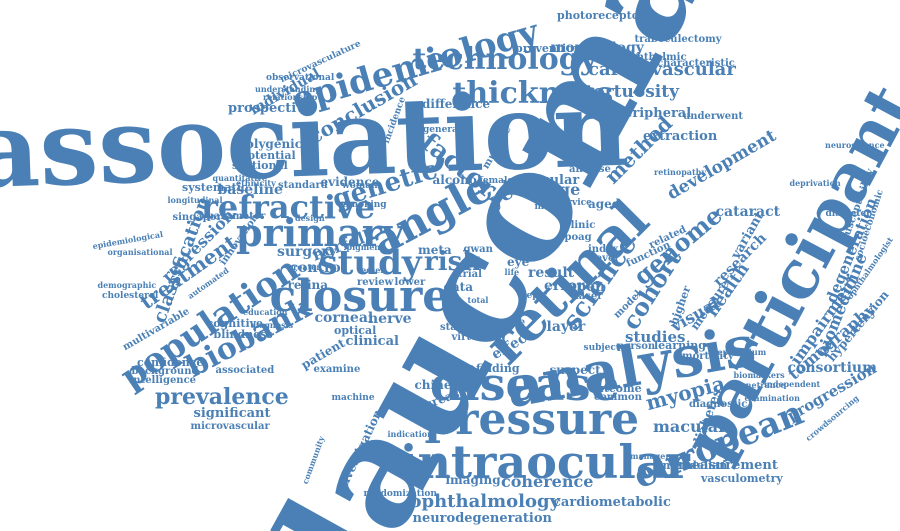 The image size is (900, 531). What do you see at coordinates (473, 480) in the screenshot?
I see `cloud-word: imaging` at bounding box center [473, 480].